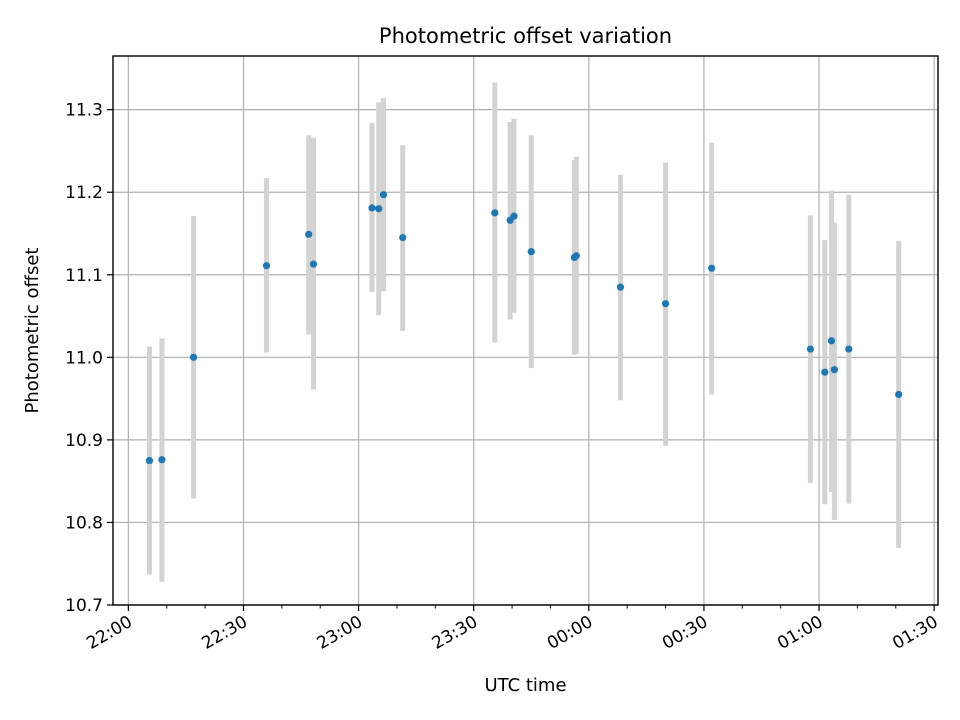 This screenshot has height=720, width=960. Describe the element at coordinates (84, 276) in the screenshot. I see `y-tick-label: 11.1` at that location.